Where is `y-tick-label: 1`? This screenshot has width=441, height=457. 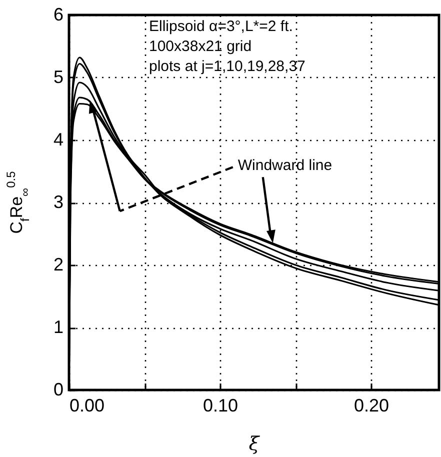
y-tick-label: 1 is located at coordinates (58, 327).